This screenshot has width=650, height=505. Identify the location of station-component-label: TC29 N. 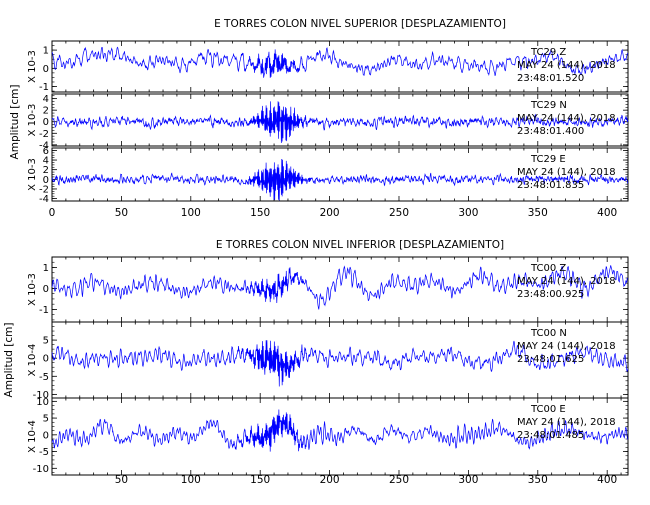
(548, 105).